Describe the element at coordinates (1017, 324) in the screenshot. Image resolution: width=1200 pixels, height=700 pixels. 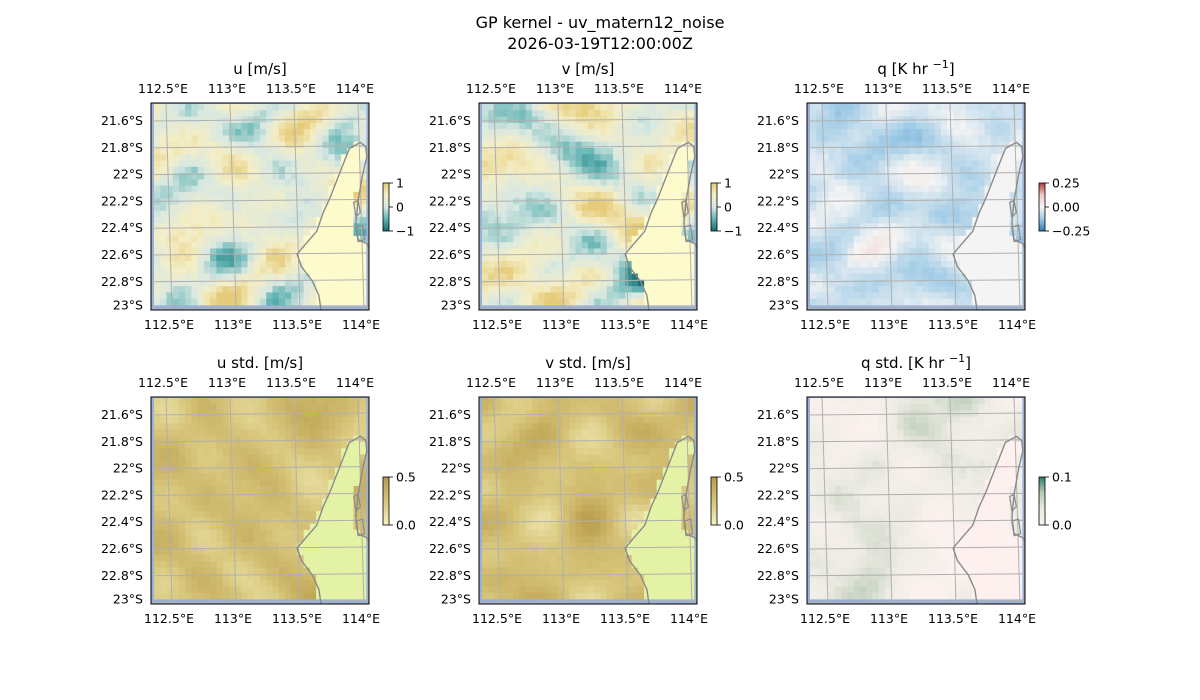
I see `lon-tick-label-bottom: 114°E` at that location.